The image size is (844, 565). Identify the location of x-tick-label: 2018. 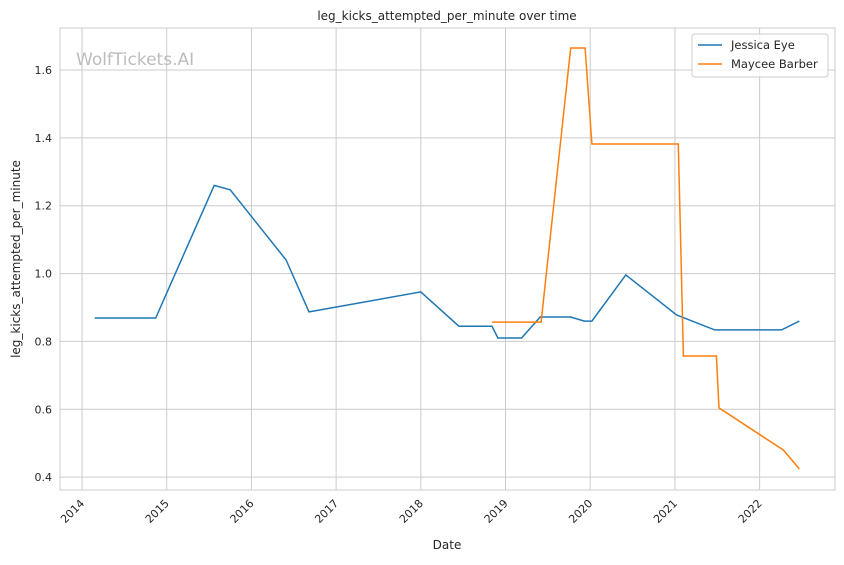
(411, 511).